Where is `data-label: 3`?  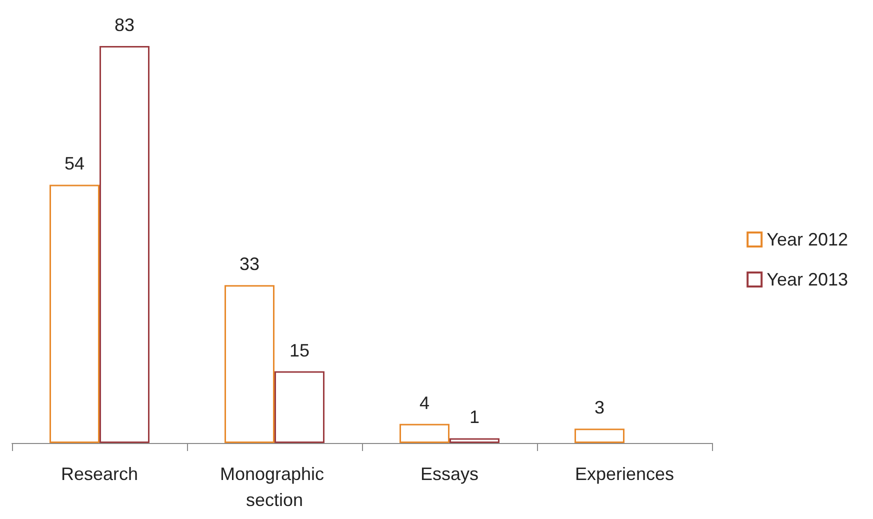
data-label: 3 is located at coordinates (599, 408).